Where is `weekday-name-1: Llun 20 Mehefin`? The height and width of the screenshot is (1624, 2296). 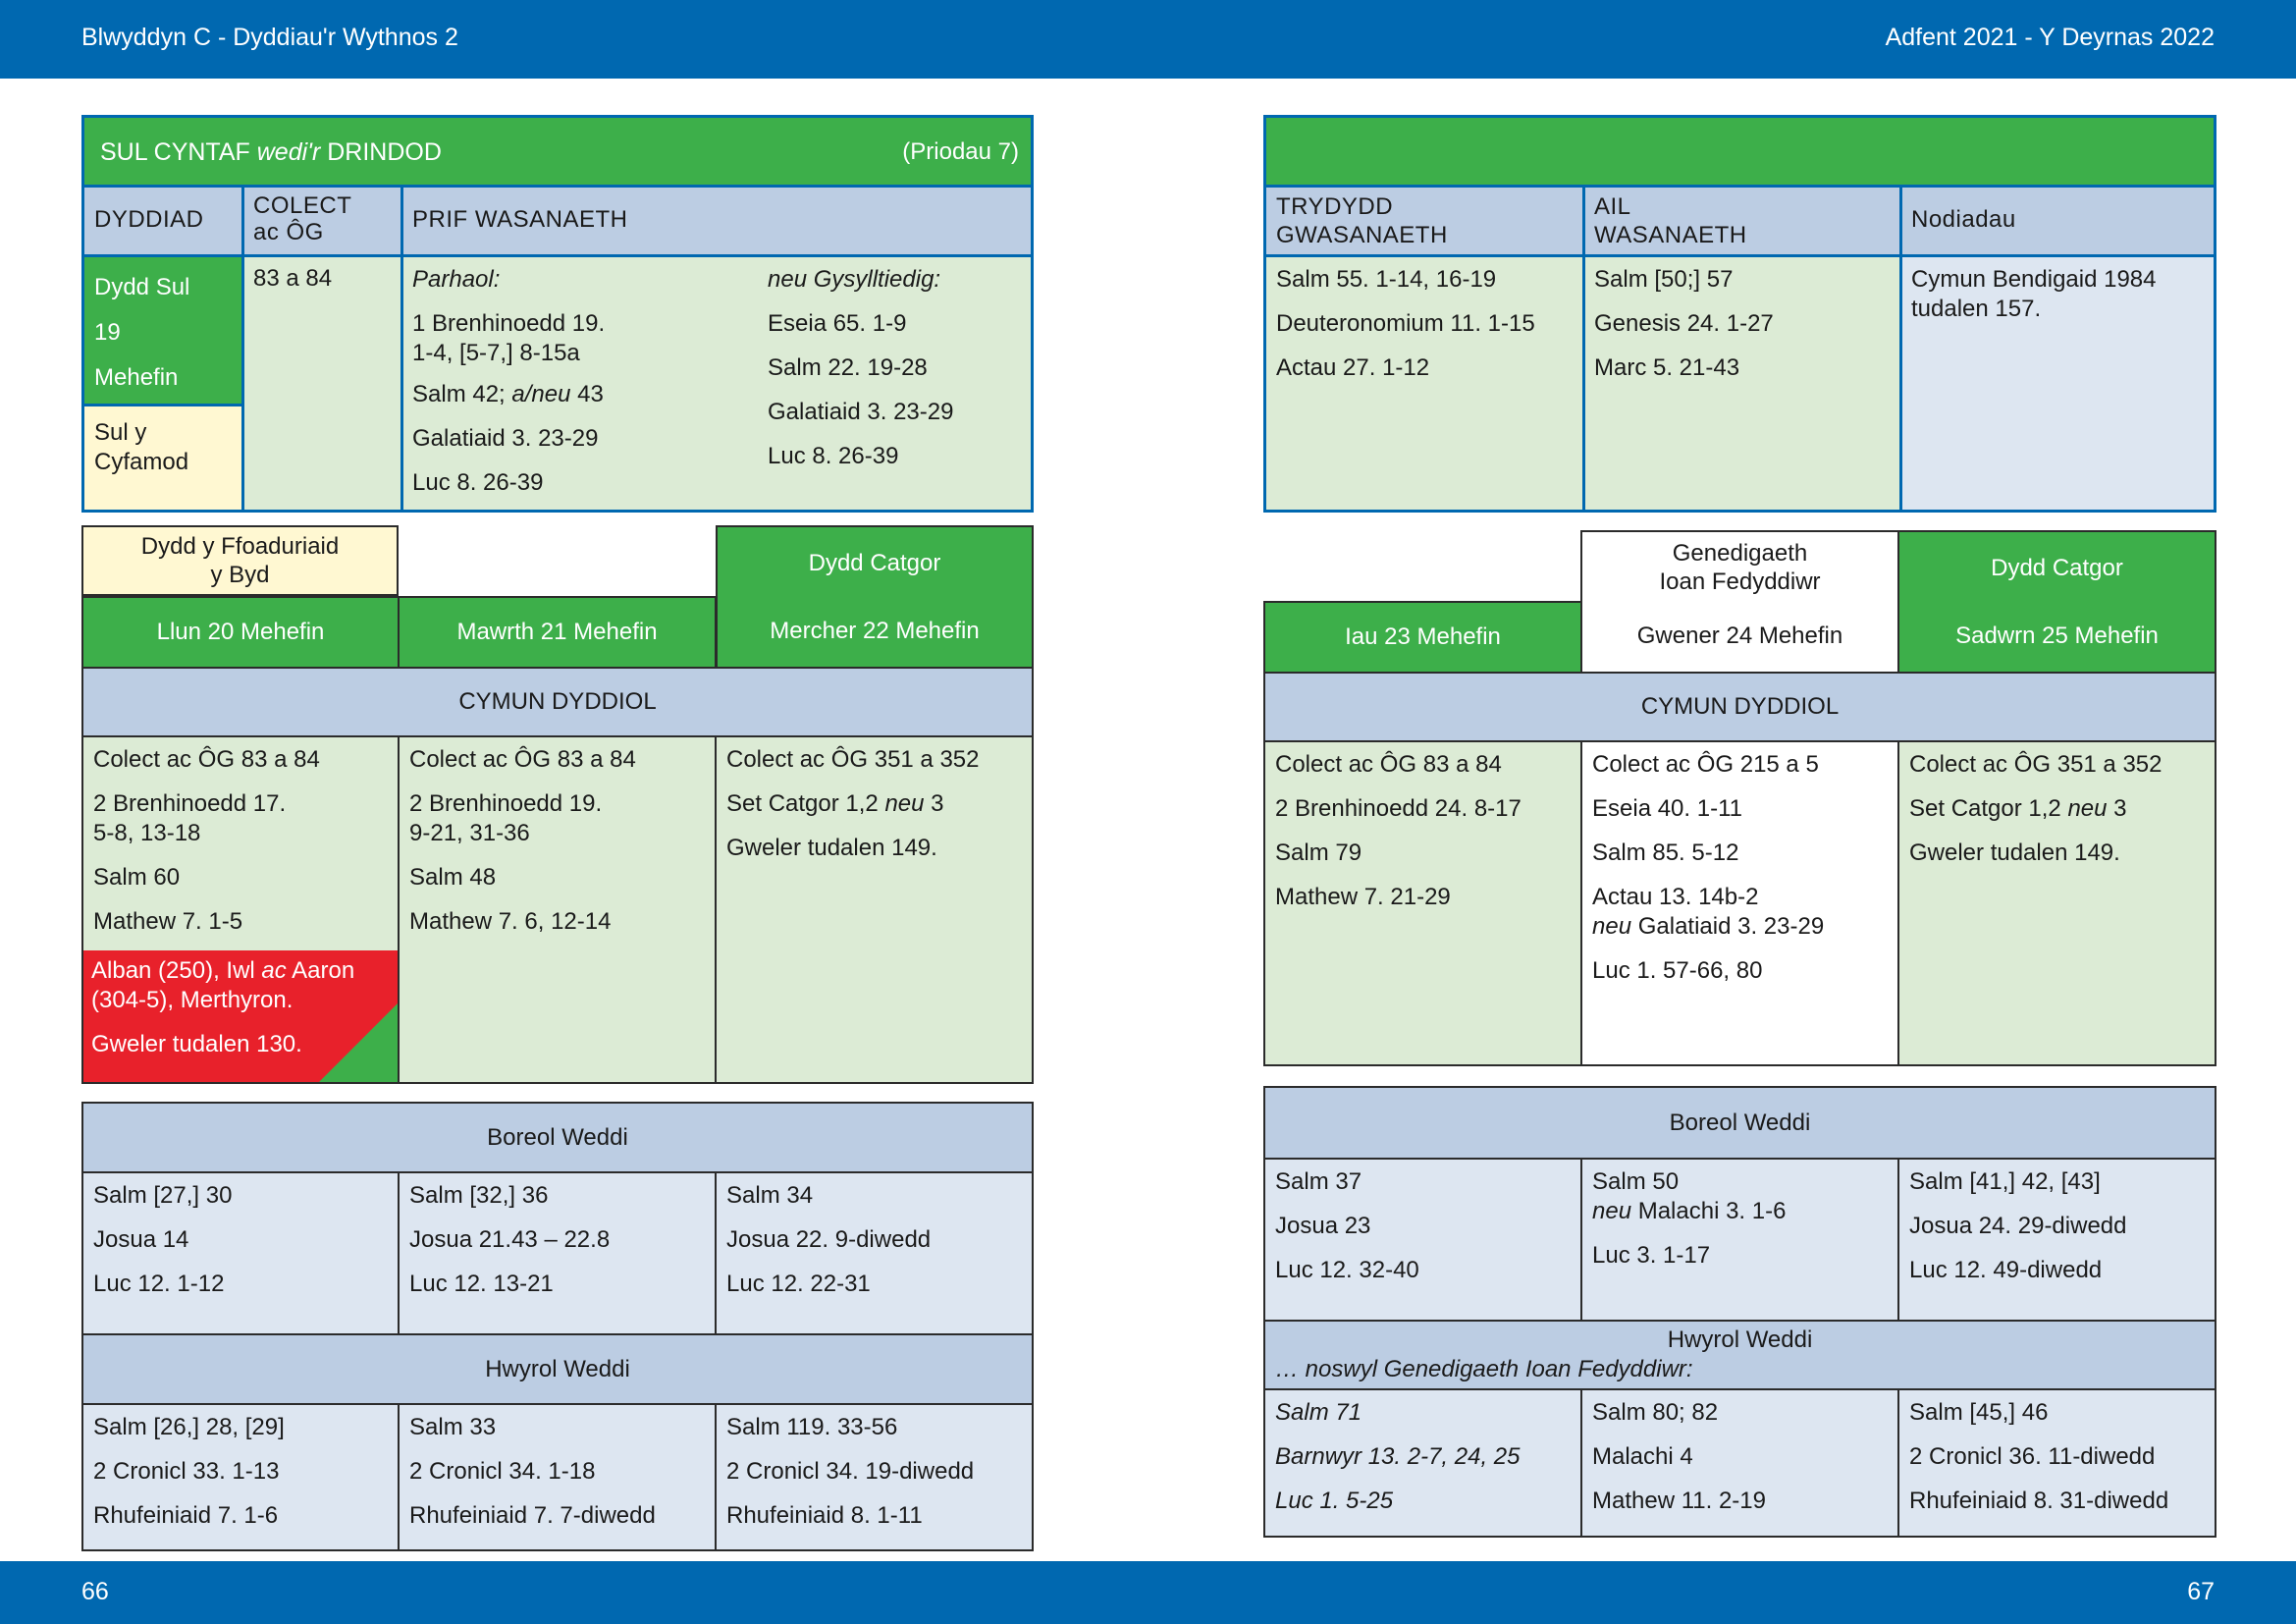 weekday-name-1: Llun 20 Mehefin is located at coordinates (241, 632).